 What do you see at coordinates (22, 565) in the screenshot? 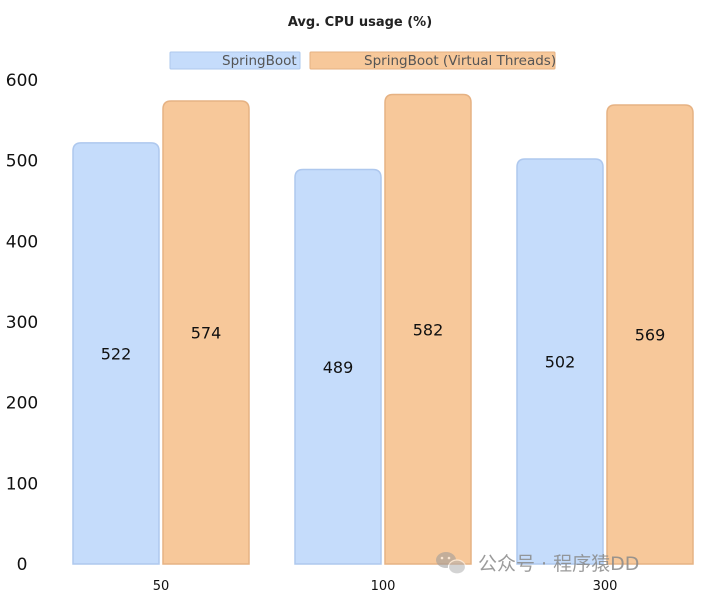
I see `y-tick-label-0: 0` at bounding box center [22, 565].